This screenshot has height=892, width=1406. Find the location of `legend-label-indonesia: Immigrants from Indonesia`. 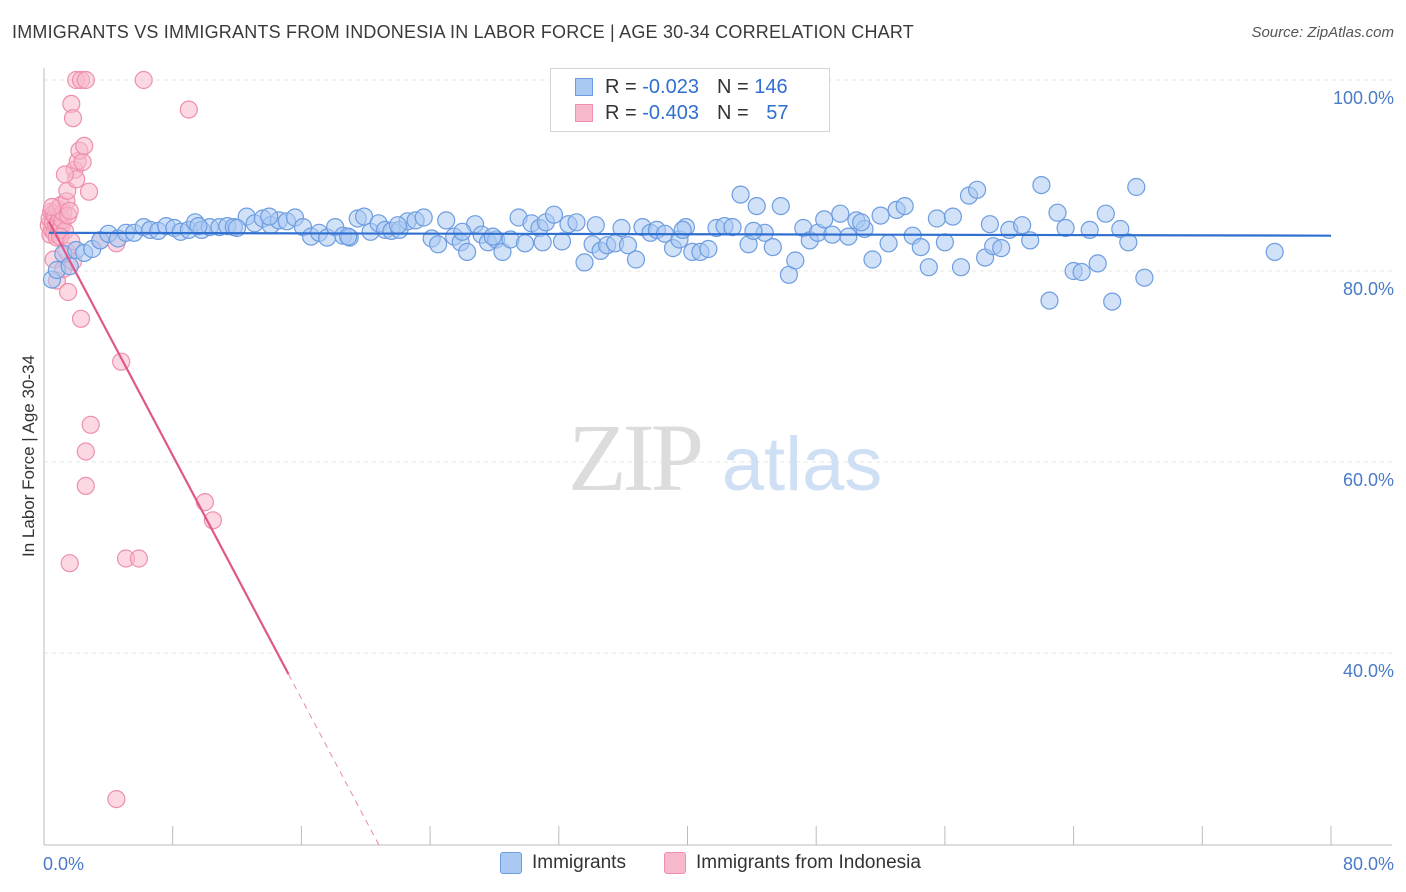

legend-label-indonesia: Immigrants from Indonesia is located at coordinates (808, 862).